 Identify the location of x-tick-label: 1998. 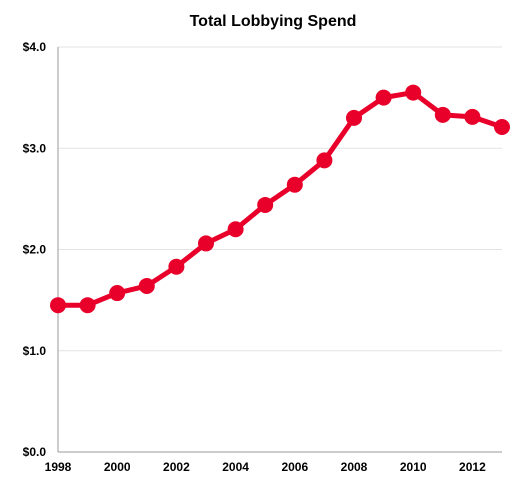
(58, 467).